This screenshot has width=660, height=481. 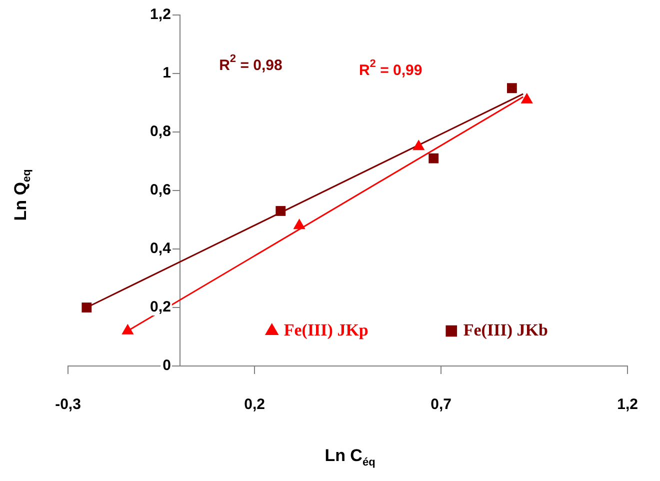 What do you see at coordinates (160, 307) in the screenshot?
I see `y-tick-label: 0,2` at bounding box center [160, 307].